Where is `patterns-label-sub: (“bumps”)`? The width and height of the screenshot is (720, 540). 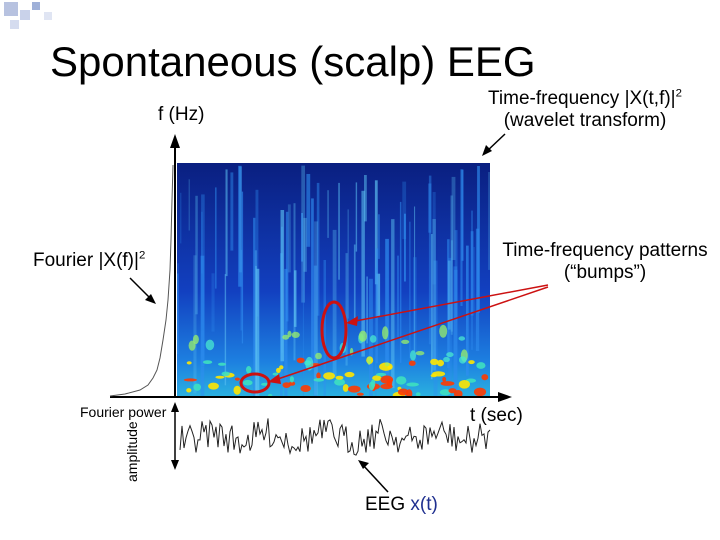
patterns-label-sub: (“bumps”) is located at coordinates (605, 272).